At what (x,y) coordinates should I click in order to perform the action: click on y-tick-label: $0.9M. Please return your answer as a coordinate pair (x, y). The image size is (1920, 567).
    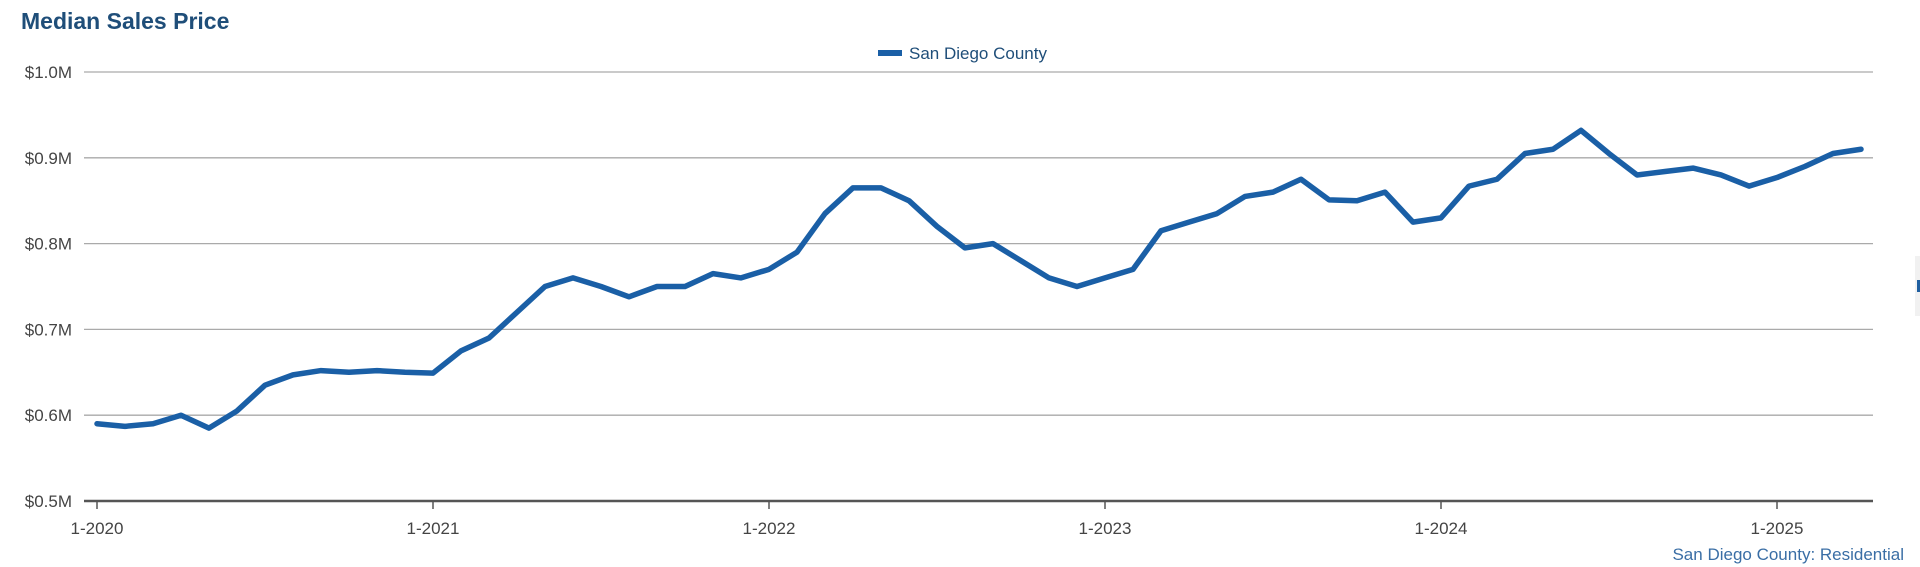
    Looking at the image, I should click on (48, 158).